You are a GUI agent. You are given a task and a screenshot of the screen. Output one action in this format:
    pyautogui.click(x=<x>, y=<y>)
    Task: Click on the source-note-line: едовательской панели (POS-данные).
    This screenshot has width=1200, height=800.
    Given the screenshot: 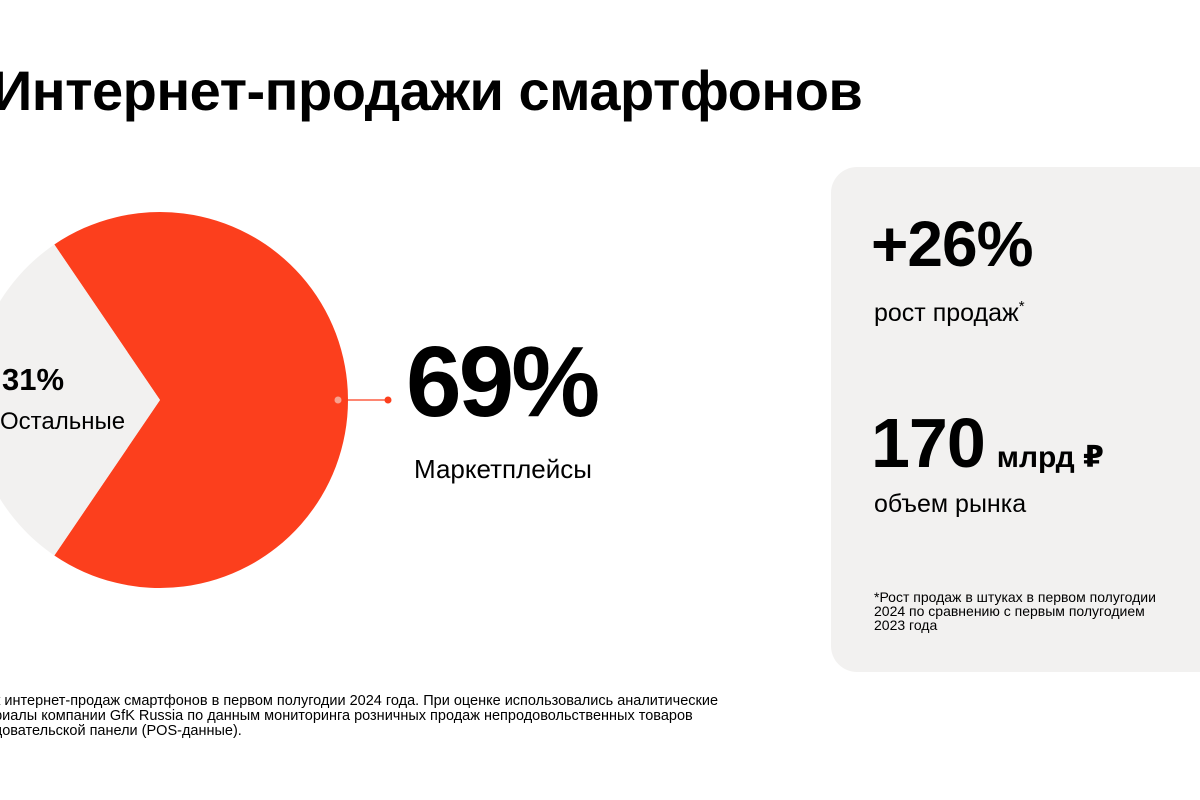 What is the action you would take?
    pyautogui.click(x=121, y=731)
    